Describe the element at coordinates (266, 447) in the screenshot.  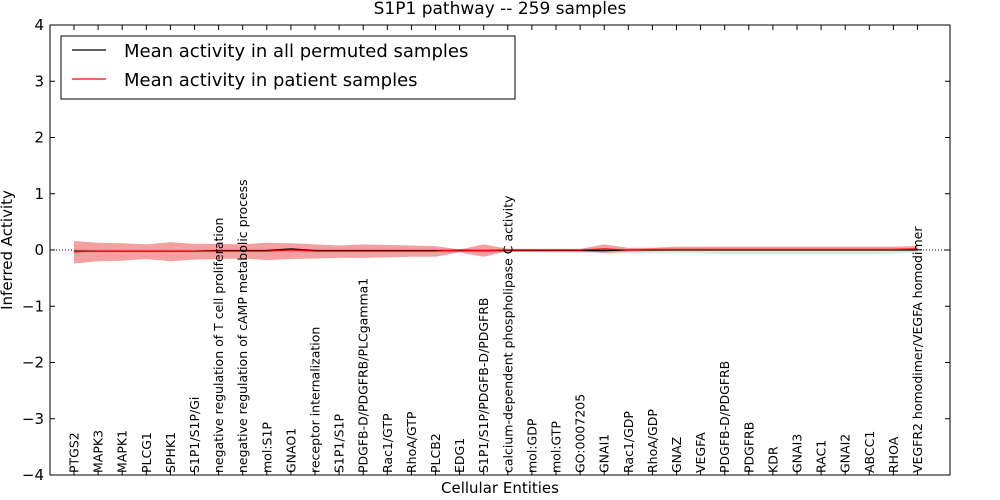
I see `x-tick-label: mol:S1P` at that location.